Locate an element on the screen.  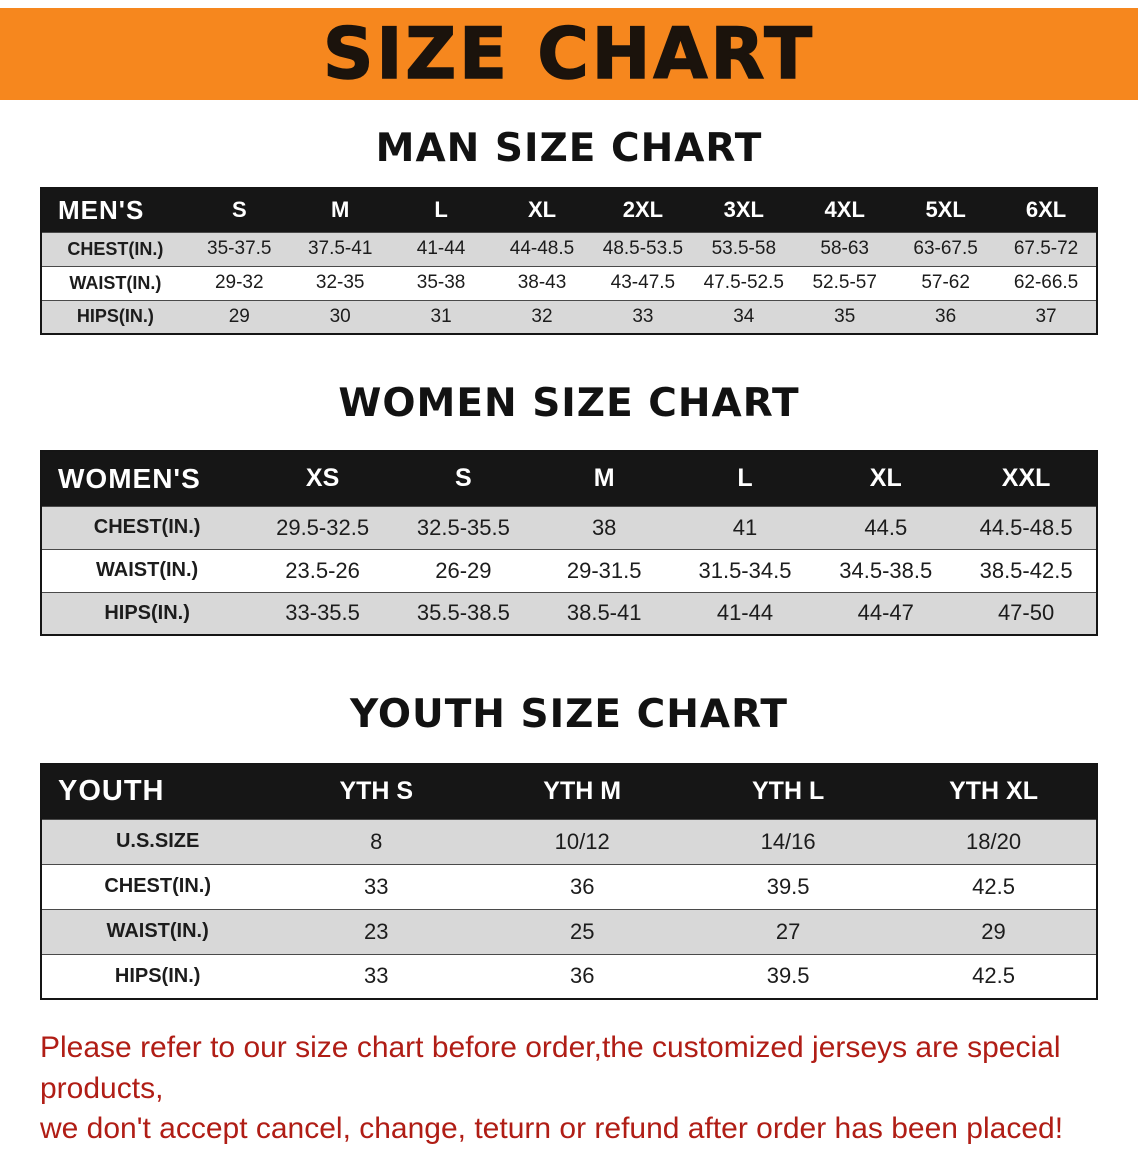
youth-section-heading: YOUTH SIZE CHART is located at coordinates (569, 714).